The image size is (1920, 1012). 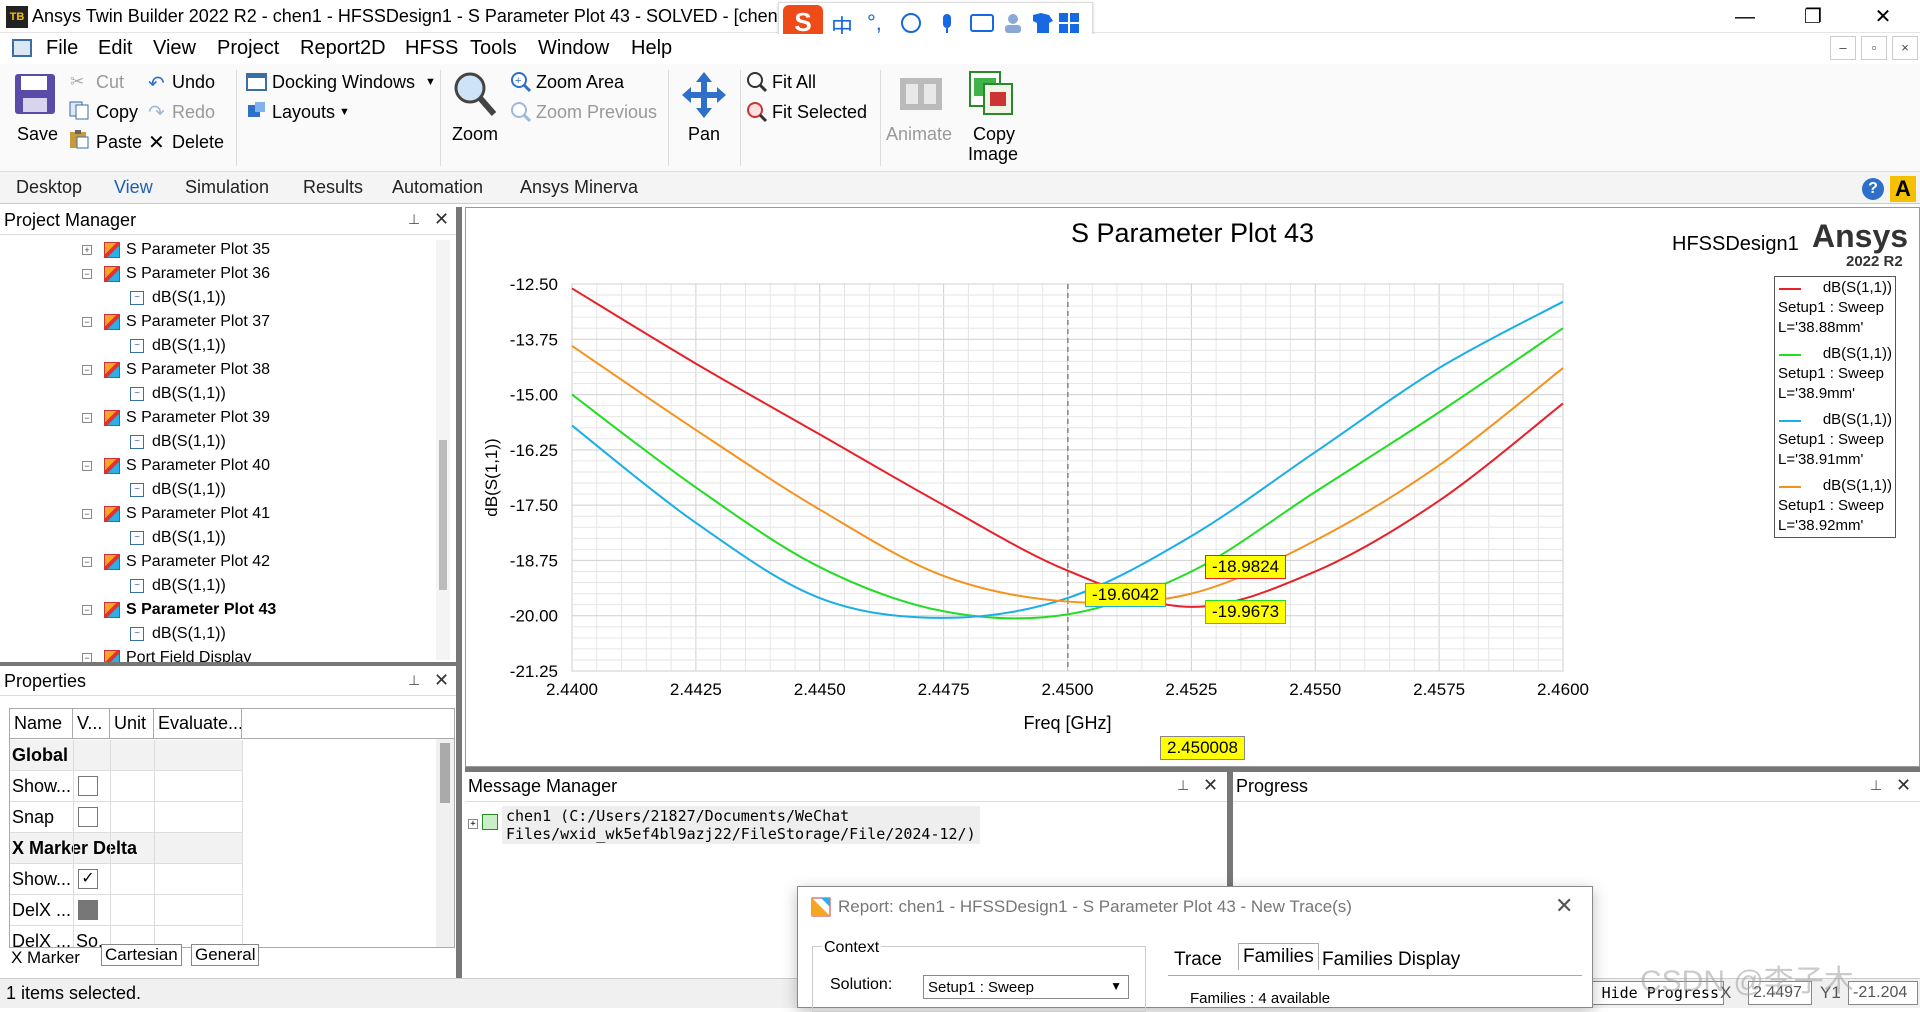 What do you see at coordinates (794, 82) in the screenshot?
I see `fit-all-button: Fit All` at bounding box center [794, 82].